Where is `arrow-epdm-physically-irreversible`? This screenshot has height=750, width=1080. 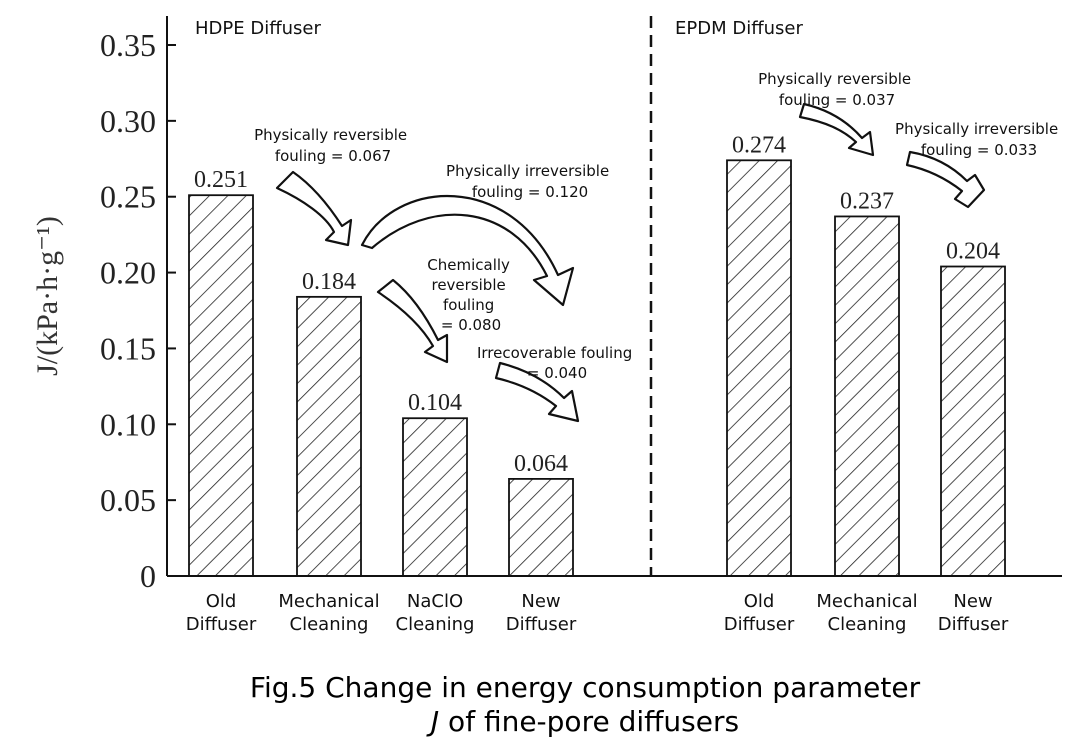
arrow-epdm-physically-irreversible is located at coordinates (945, 179).